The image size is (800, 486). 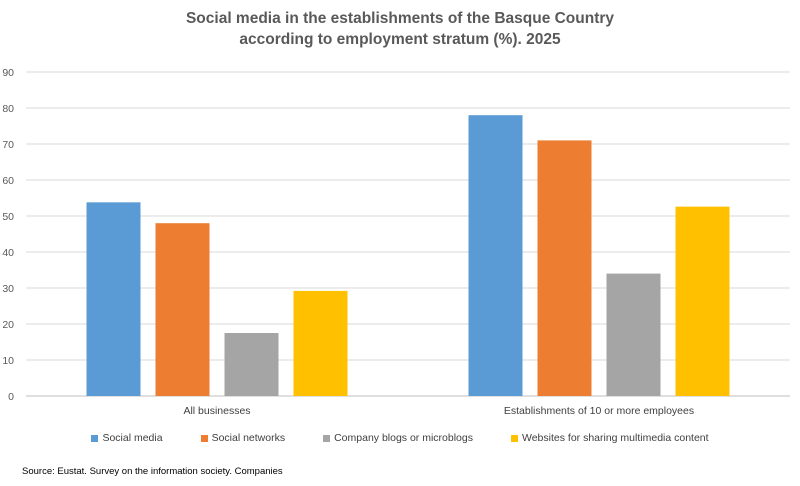 I want to click on y-tick-label: 70, so click(x=8, y=145).